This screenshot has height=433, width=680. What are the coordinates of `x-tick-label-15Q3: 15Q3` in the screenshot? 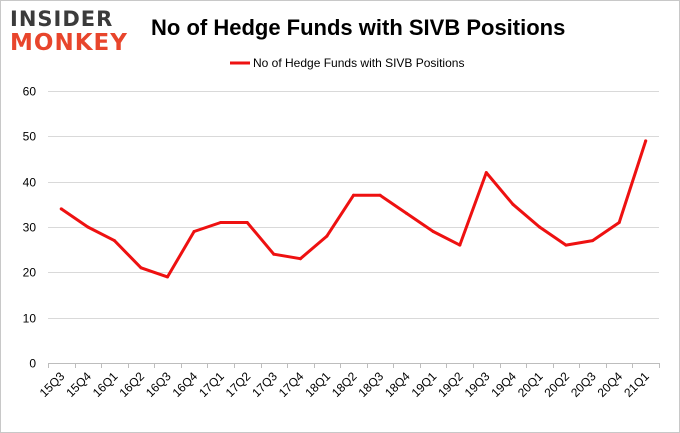 It's located at (52, 384).